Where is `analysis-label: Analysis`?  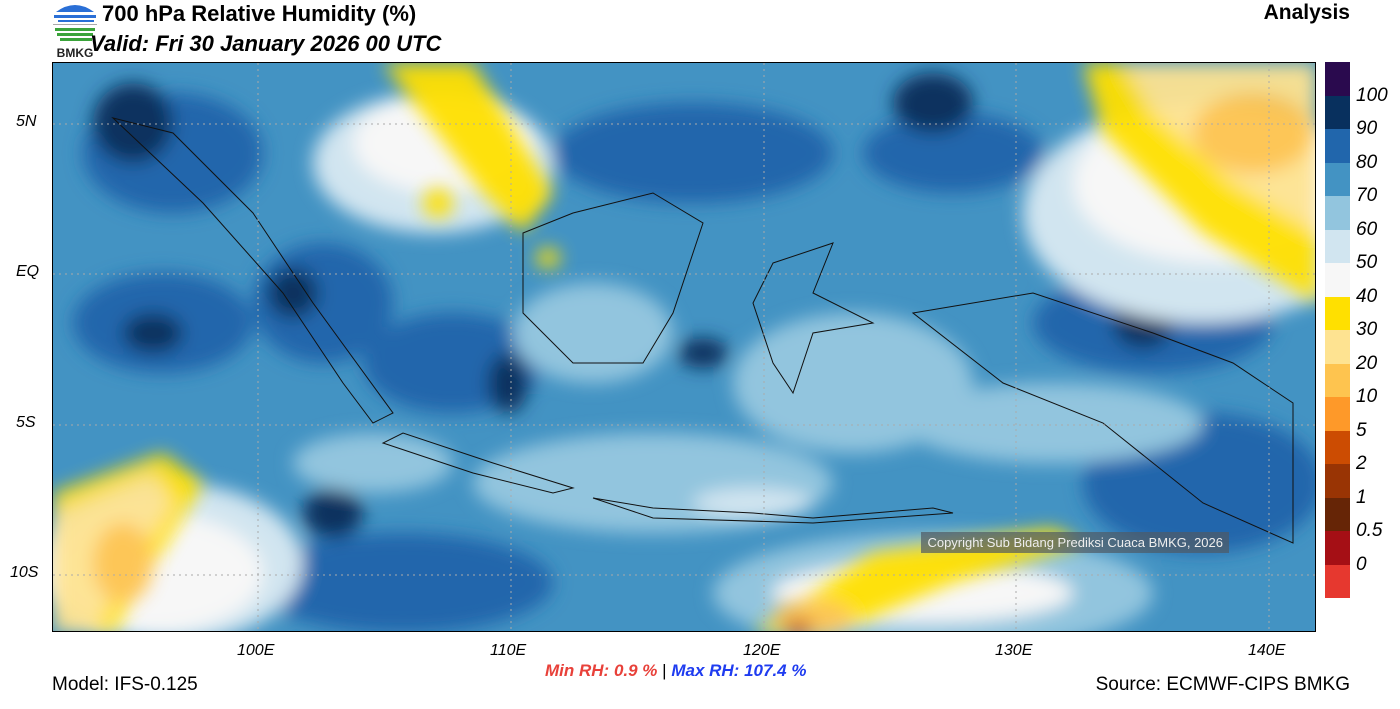 analysis-label: Analysis is located at coordinates (1306, 12).